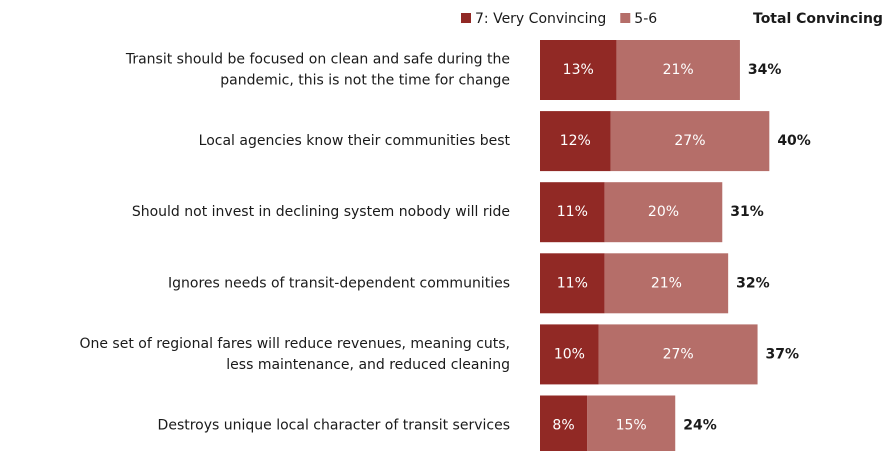 The height and width of the screenshot is (451, 892). I want to click on totals-header: Total Convincing, so click(818, 19).